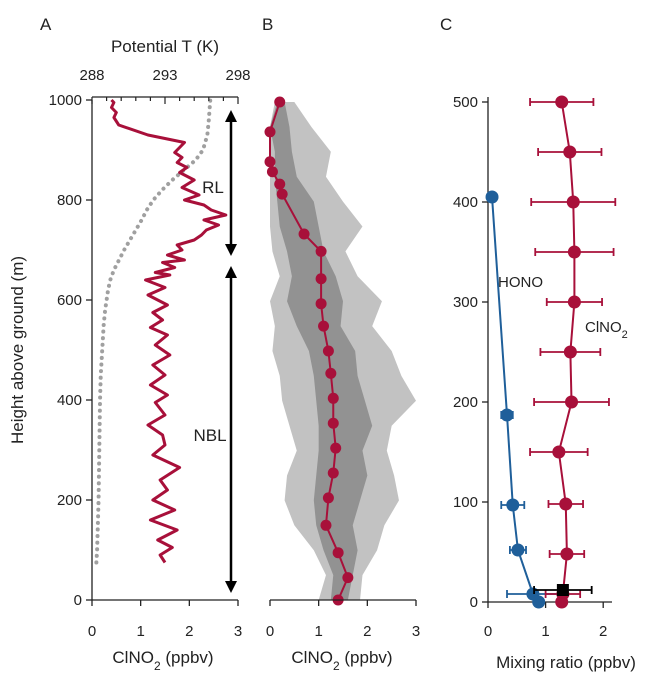 This screenshot has width=652, height=673. What do you see at coordinates (17, 350) in the screenshot?
I see `y-axis-label: Height above ground (m)` at bounding box center [17, 350].